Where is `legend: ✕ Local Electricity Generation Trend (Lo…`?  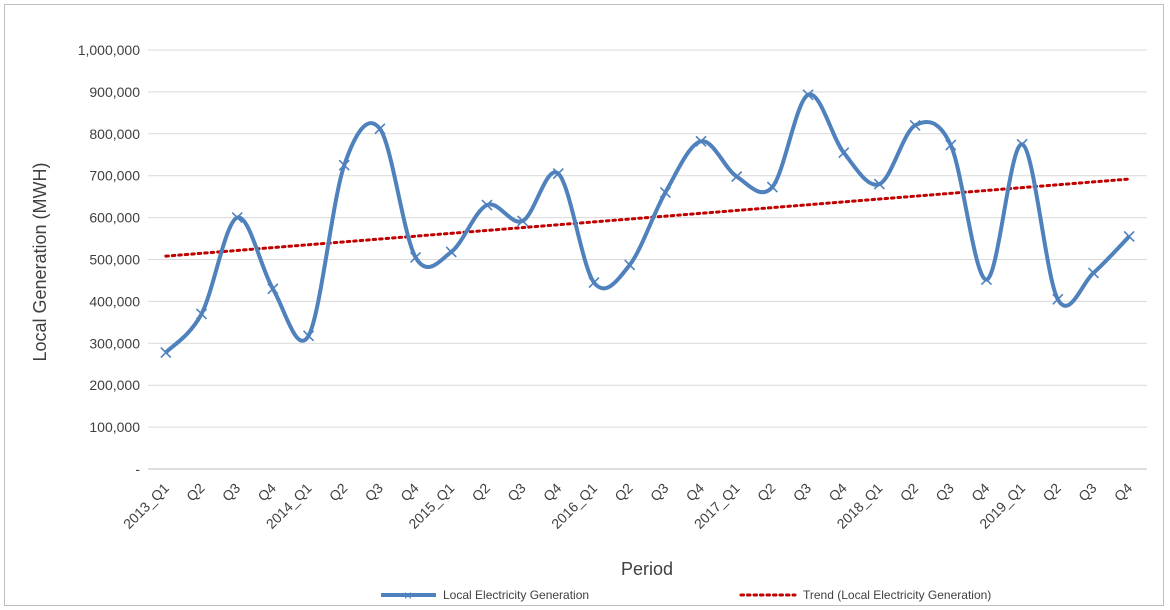
legend: ✕ Local Electricity Generation Trend (Lo… is located at coordinates (686, 595).